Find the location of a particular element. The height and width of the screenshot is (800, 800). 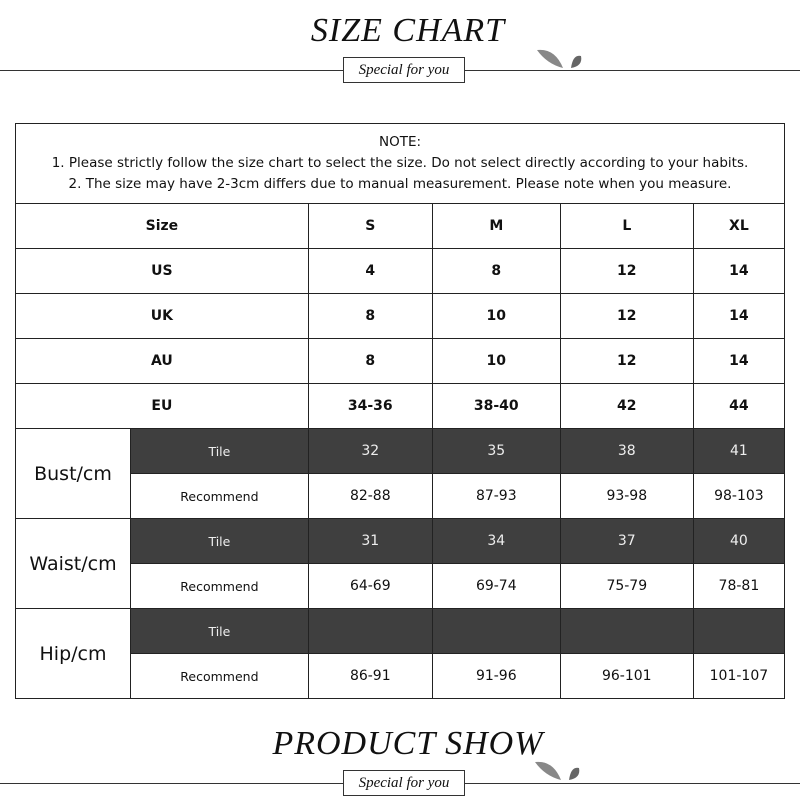

size-chart-title: SIZE CHART is located at coordinates (408, 30).